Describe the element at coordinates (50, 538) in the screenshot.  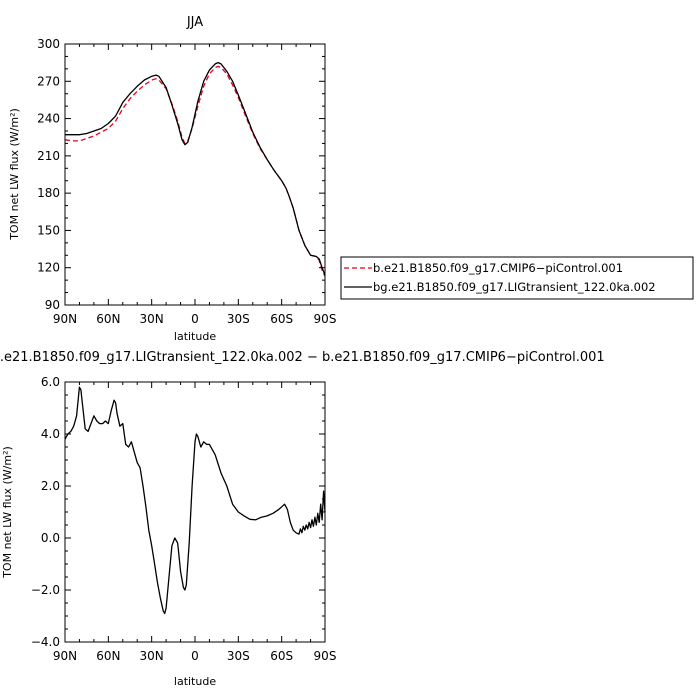
I see `bottom-panel-y-tick-label-0-0: 0.0` at that location.